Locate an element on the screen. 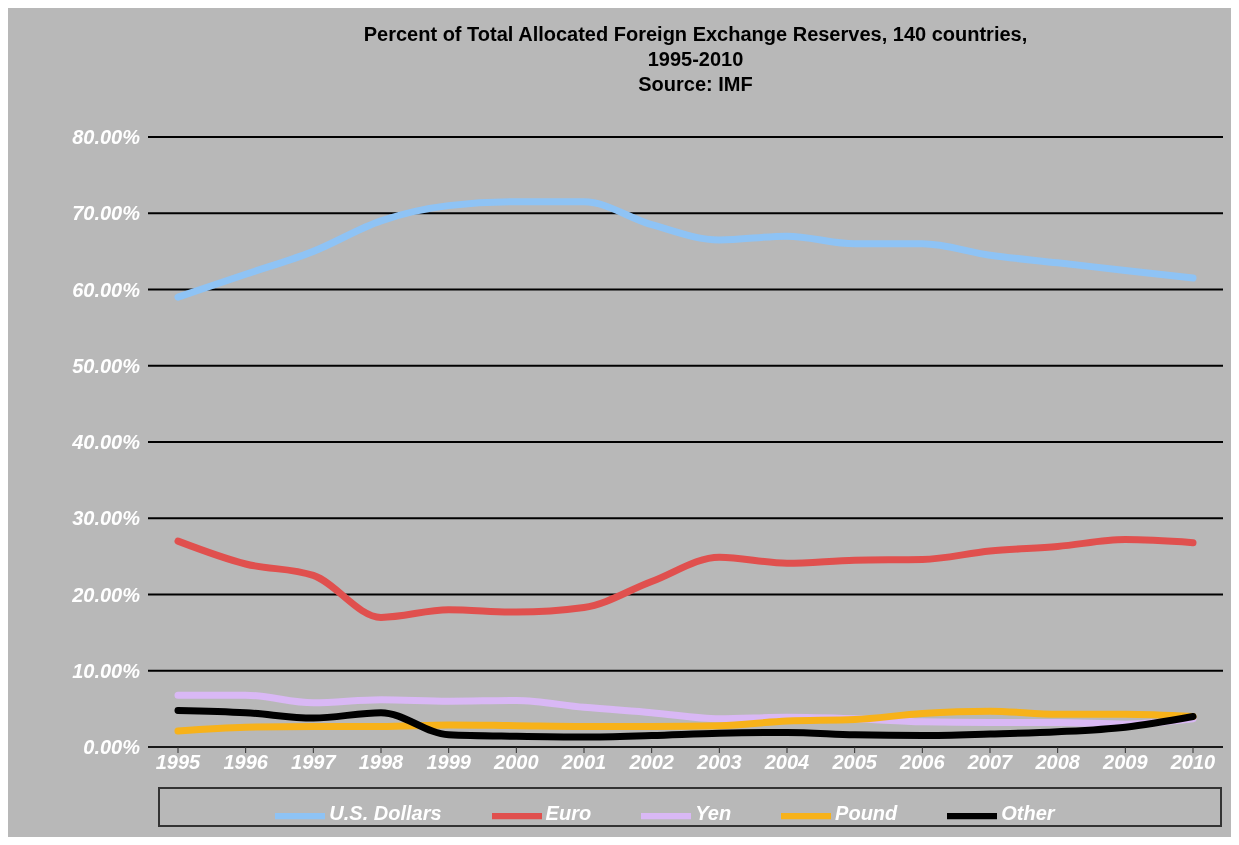 This screenshot has height=845, width=1239. legend-label: Other is located at coordinates (1028, 813).